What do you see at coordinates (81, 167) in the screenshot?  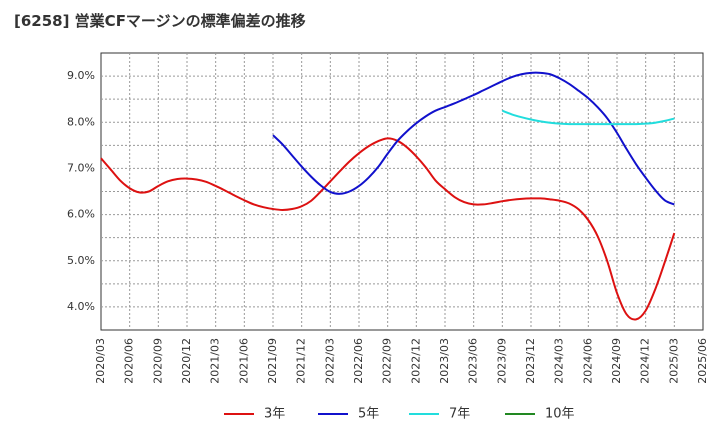 I see `y-tick-label: 7.0%` at bounding box center [81, 167].